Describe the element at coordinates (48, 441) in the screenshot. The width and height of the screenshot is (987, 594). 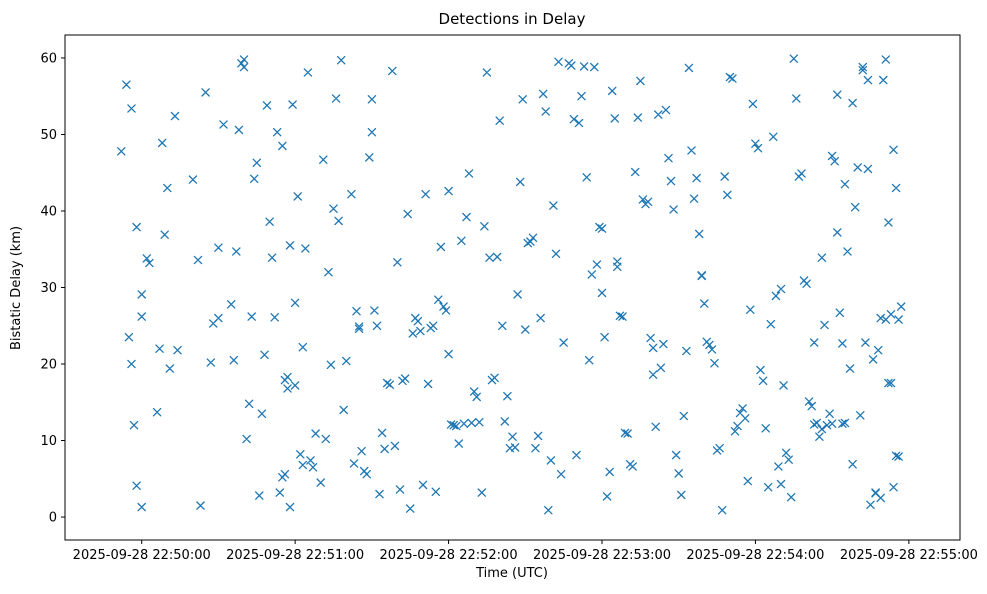
I see `y-tick-label: 10` at that location.